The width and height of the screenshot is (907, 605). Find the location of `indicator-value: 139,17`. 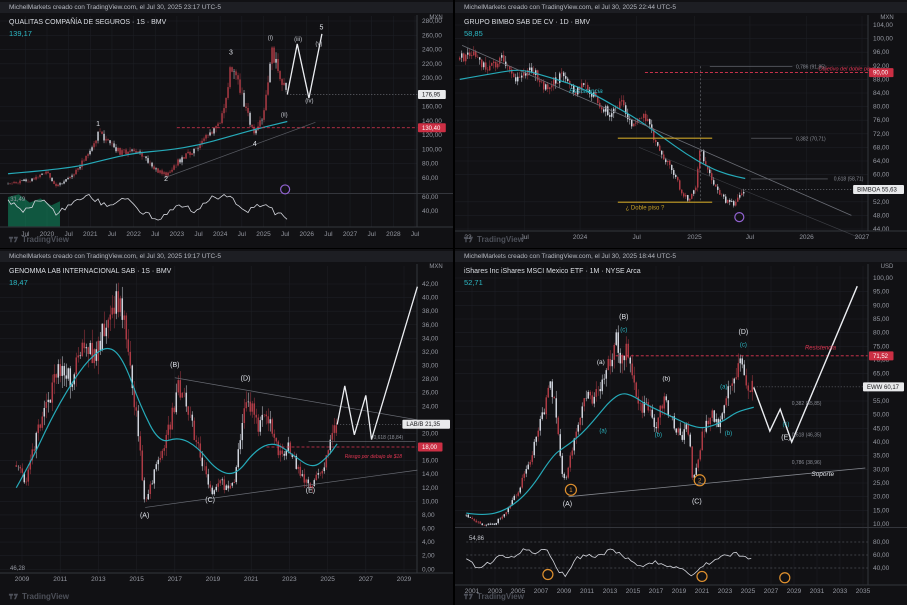

indicator-value: 139,17 is located at coordinates (20, 33).